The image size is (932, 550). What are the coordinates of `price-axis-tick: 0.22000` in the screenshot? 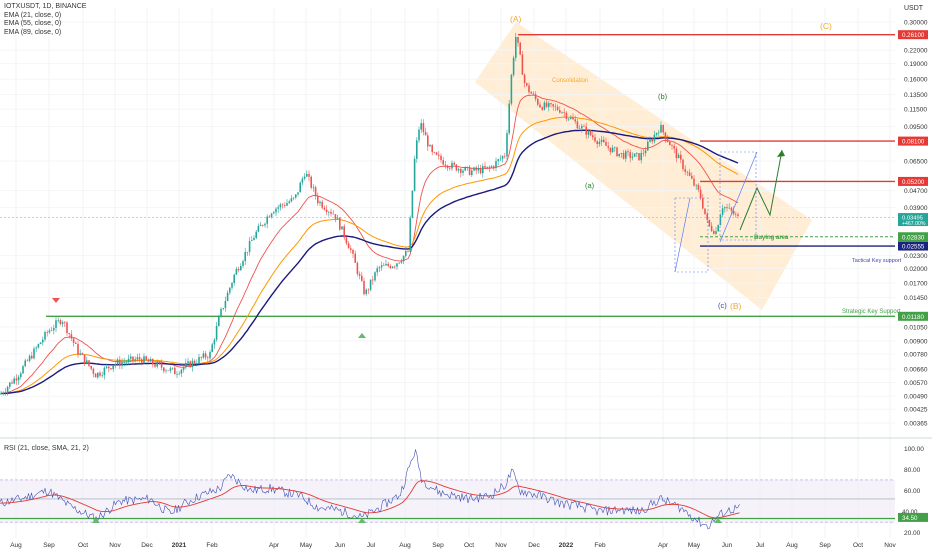 It's located at (916, 51).